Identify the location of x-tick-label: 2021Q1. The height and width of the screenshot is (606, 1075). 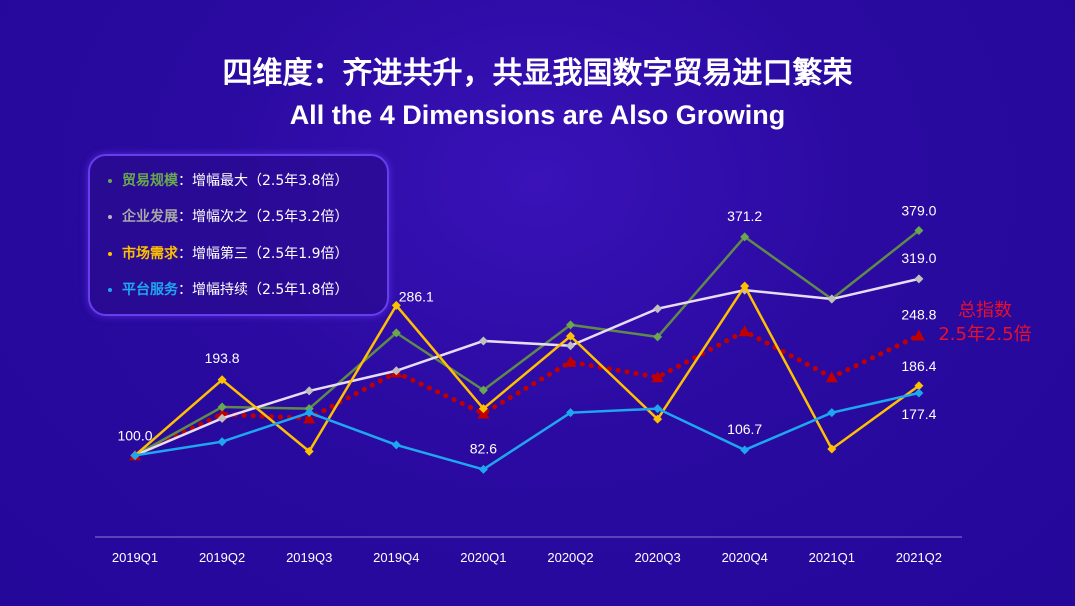
(832, 557).